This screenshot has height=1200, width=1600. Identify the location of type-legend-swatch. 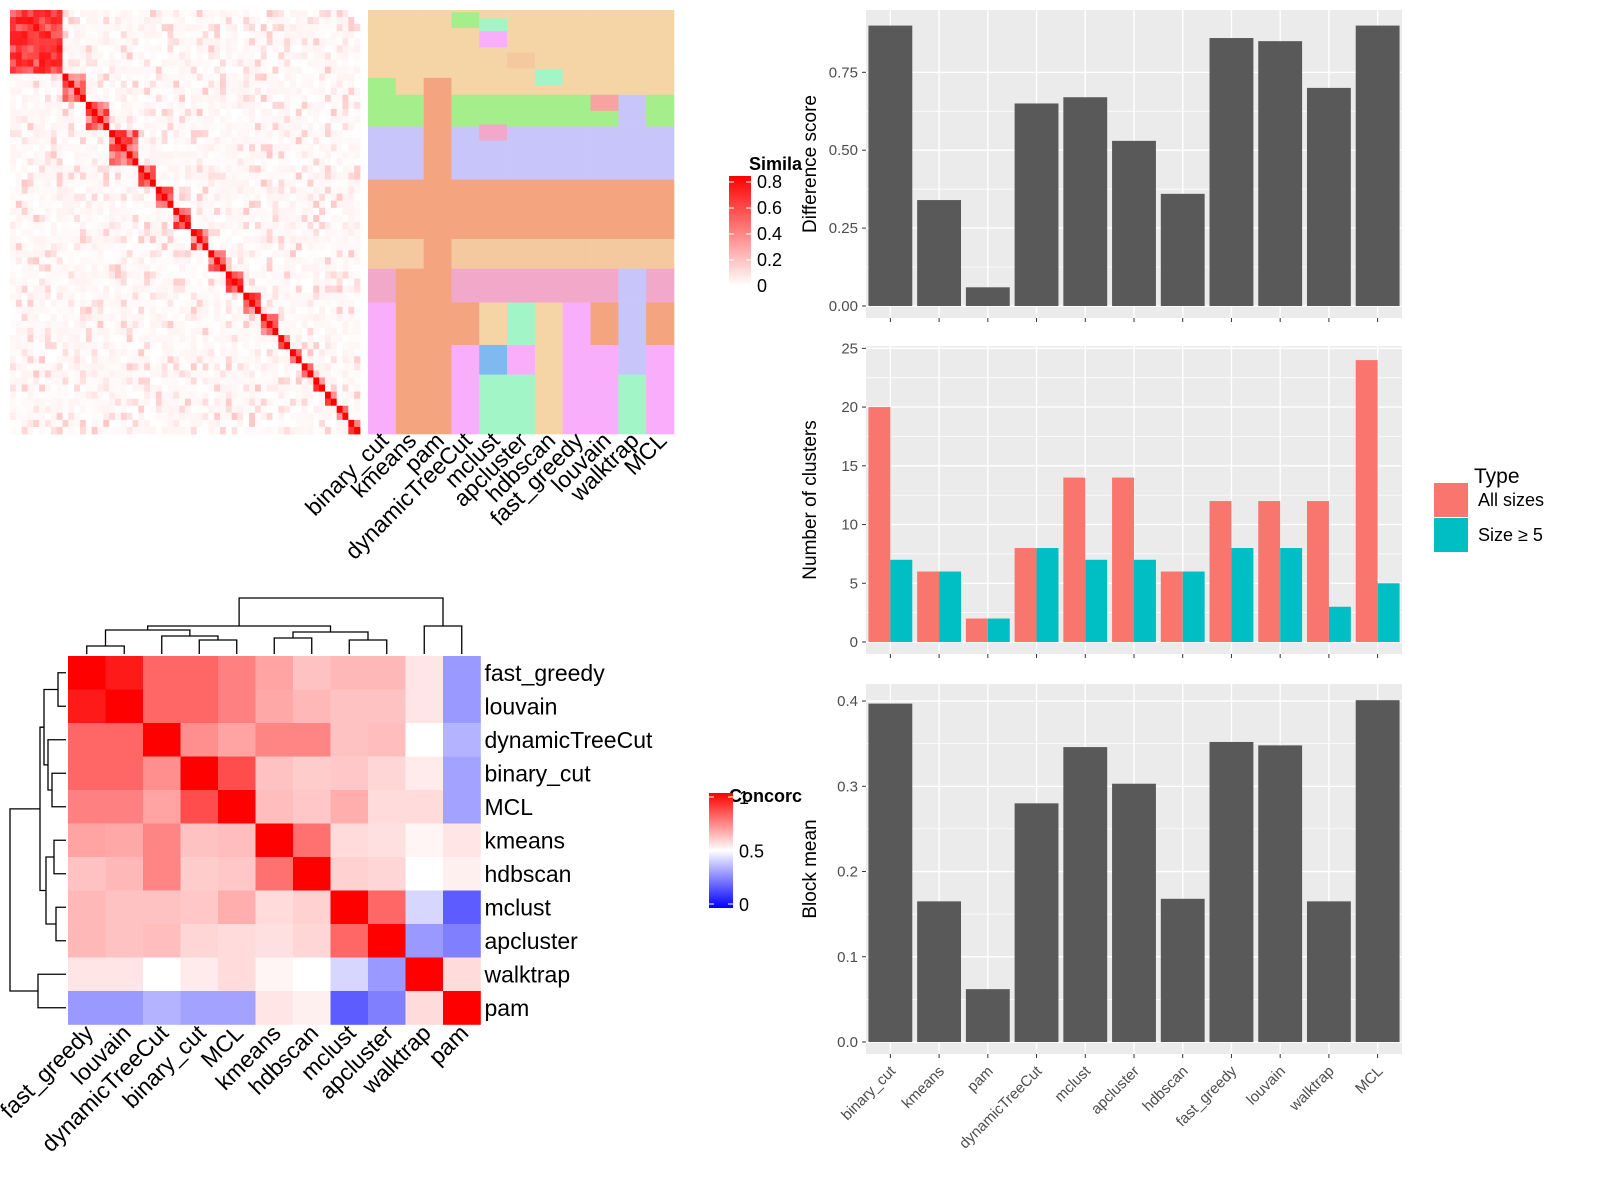
(1451, 535).